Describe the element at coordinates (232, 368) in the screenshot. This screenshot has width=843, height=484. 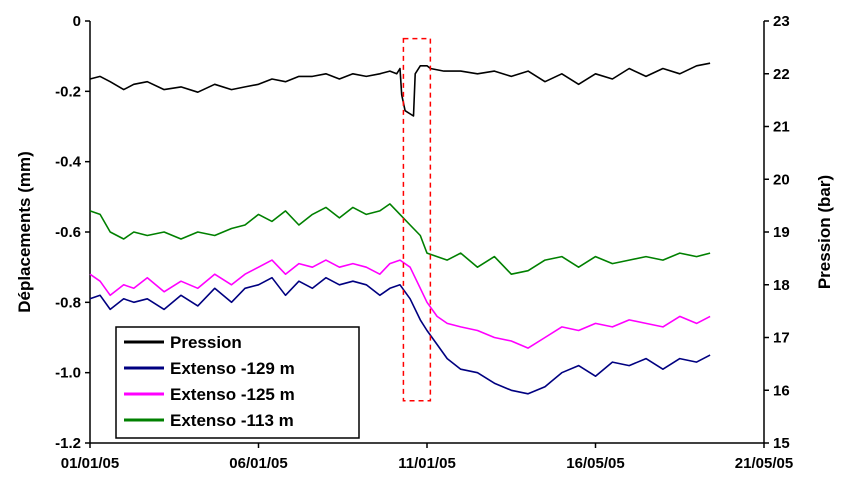
I see `legend-label: Extenso -129 m` at that location.